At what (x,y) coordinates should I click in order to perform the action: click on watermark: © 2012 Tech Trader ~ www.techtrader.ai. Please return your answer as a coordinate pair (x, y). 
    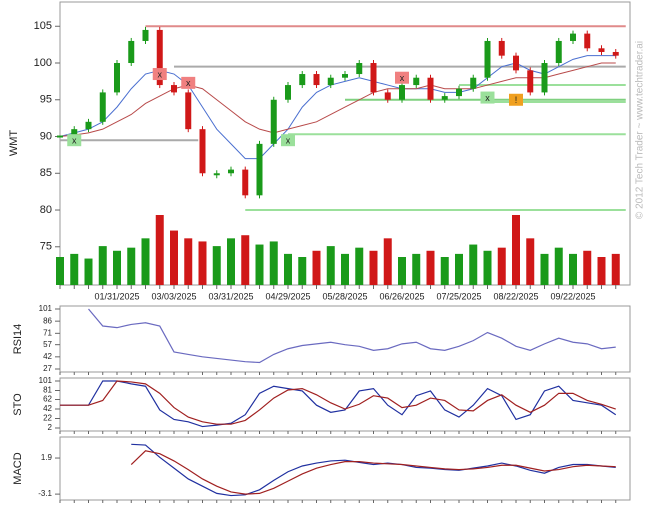
    Looking at the image, I should click on (640, 130).